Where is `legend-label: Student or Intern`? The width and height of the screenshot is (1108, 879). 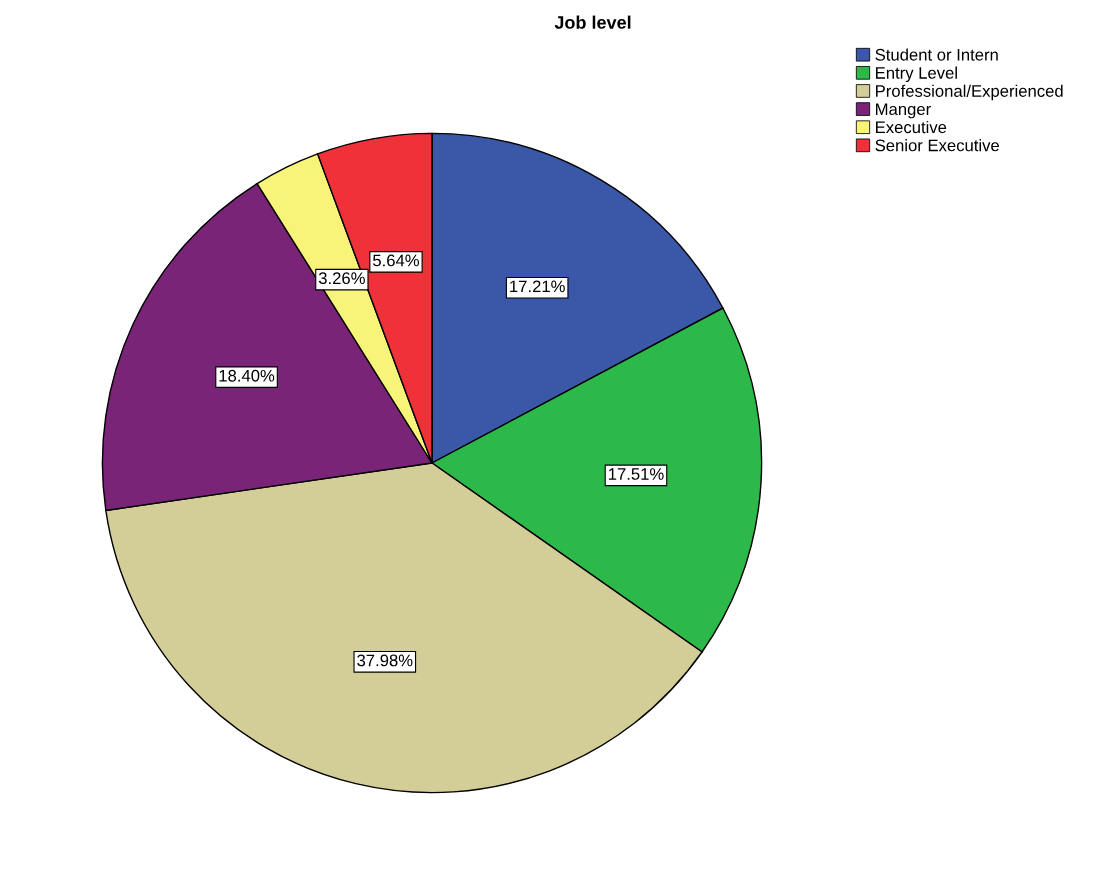
legend-label: Student or Intern is located at coordinates (936, 54).